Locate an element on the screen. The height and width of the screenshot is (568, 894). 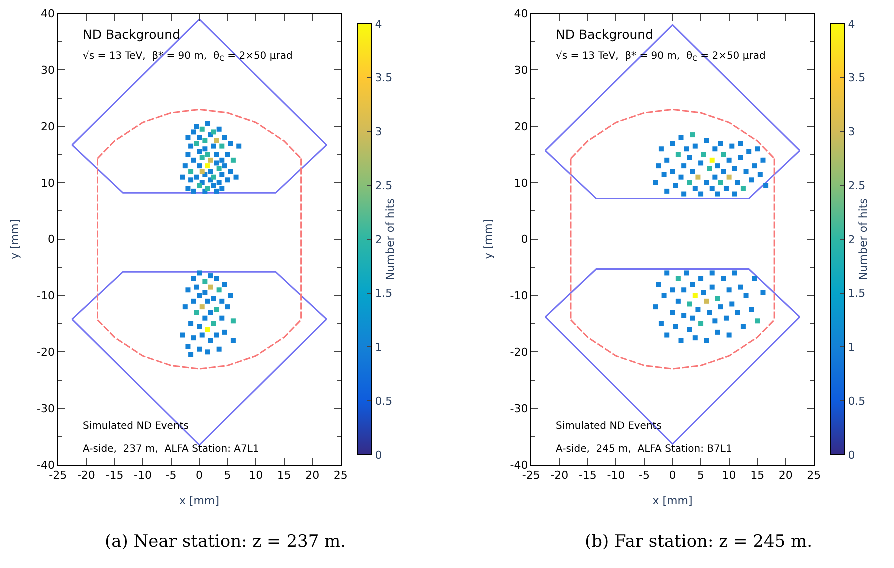
text: (b) Far station: z = 245 m. is located at coordinates (699, 542).